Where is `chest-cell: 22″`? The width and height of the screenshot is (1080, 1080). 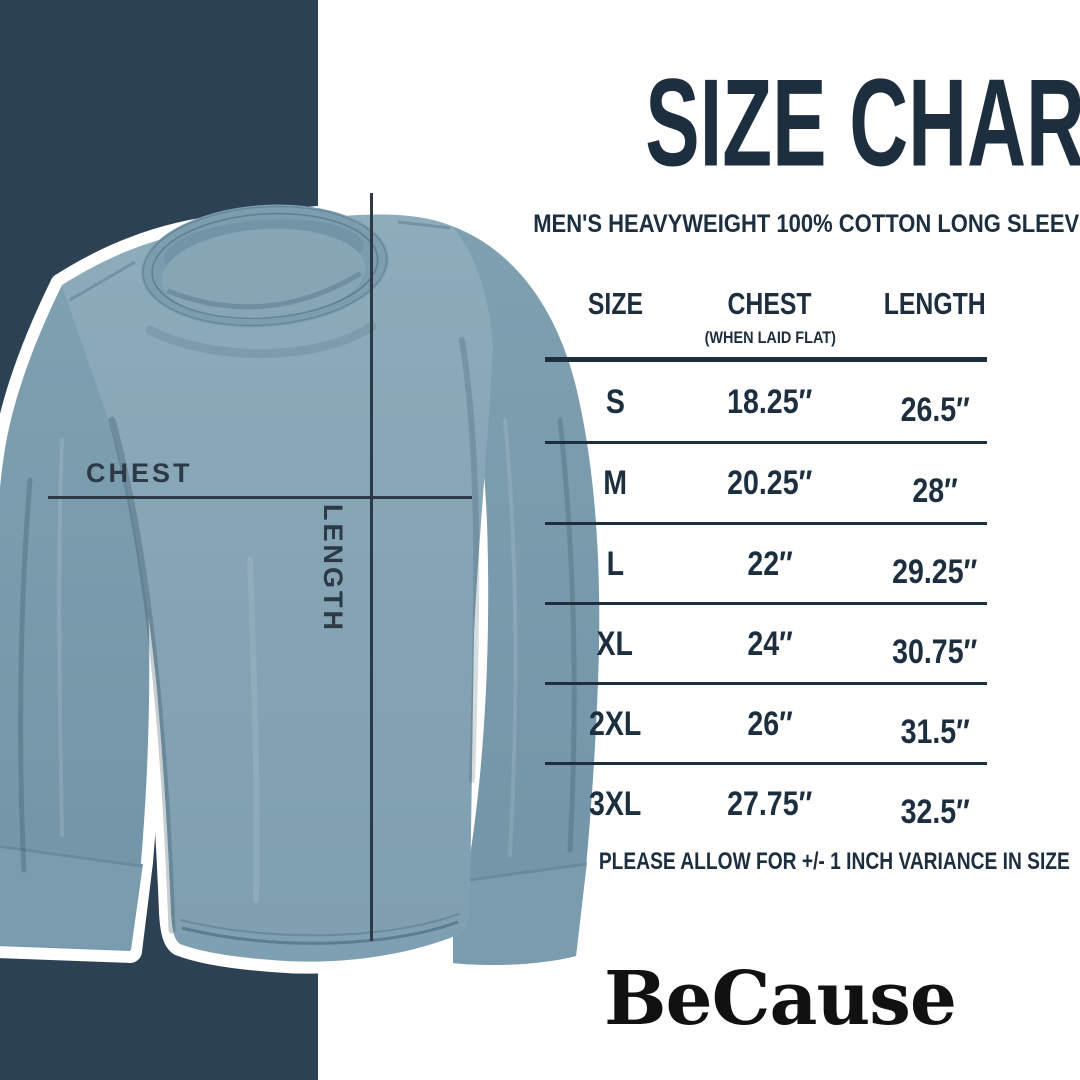
chest-cell: 22″ is located at coordinates (770, 563).